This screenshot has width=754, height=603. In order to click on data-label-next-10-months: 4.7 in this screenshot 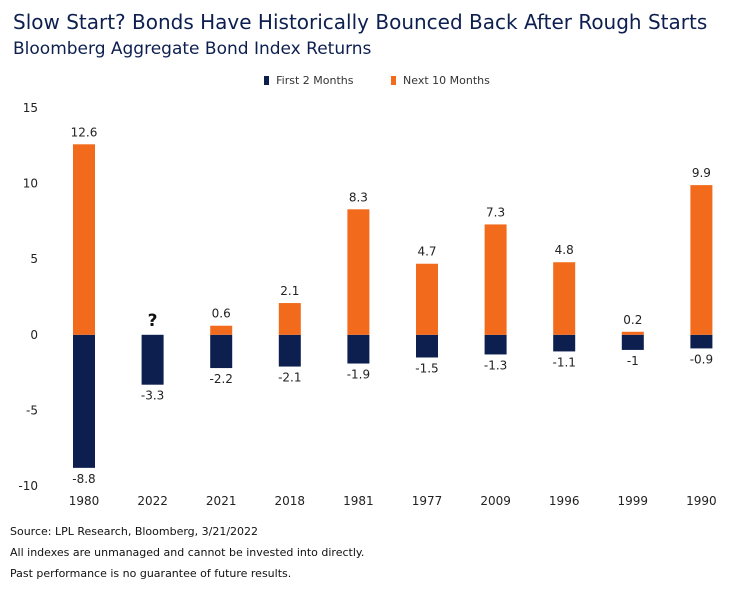, I will do `click(426, 252)`.